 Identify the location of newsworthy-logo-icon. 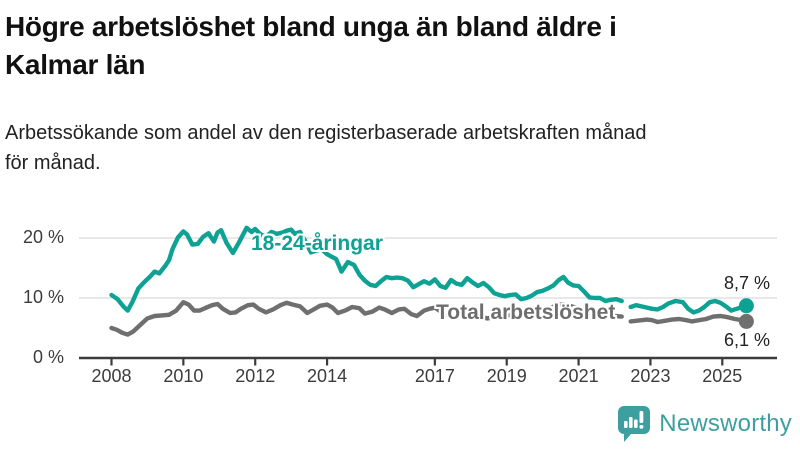
(634, 424).